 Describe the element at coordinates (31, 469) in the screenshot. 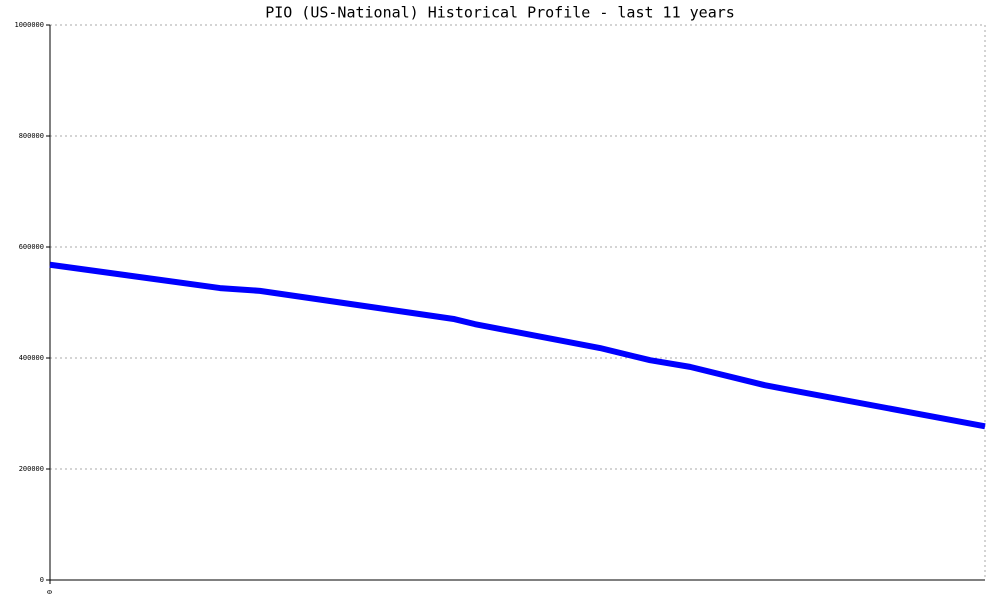

I see `y-tick-label: 200000` at that location.